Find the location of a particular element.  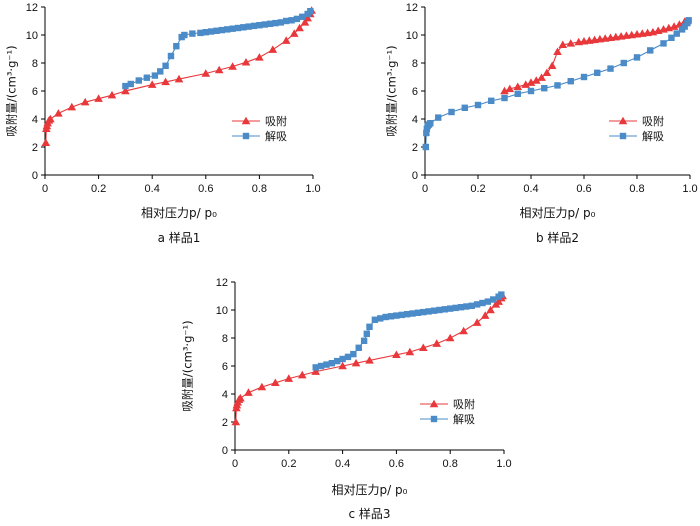

y-tick-label: 8 is located at coordinates (415, 64).